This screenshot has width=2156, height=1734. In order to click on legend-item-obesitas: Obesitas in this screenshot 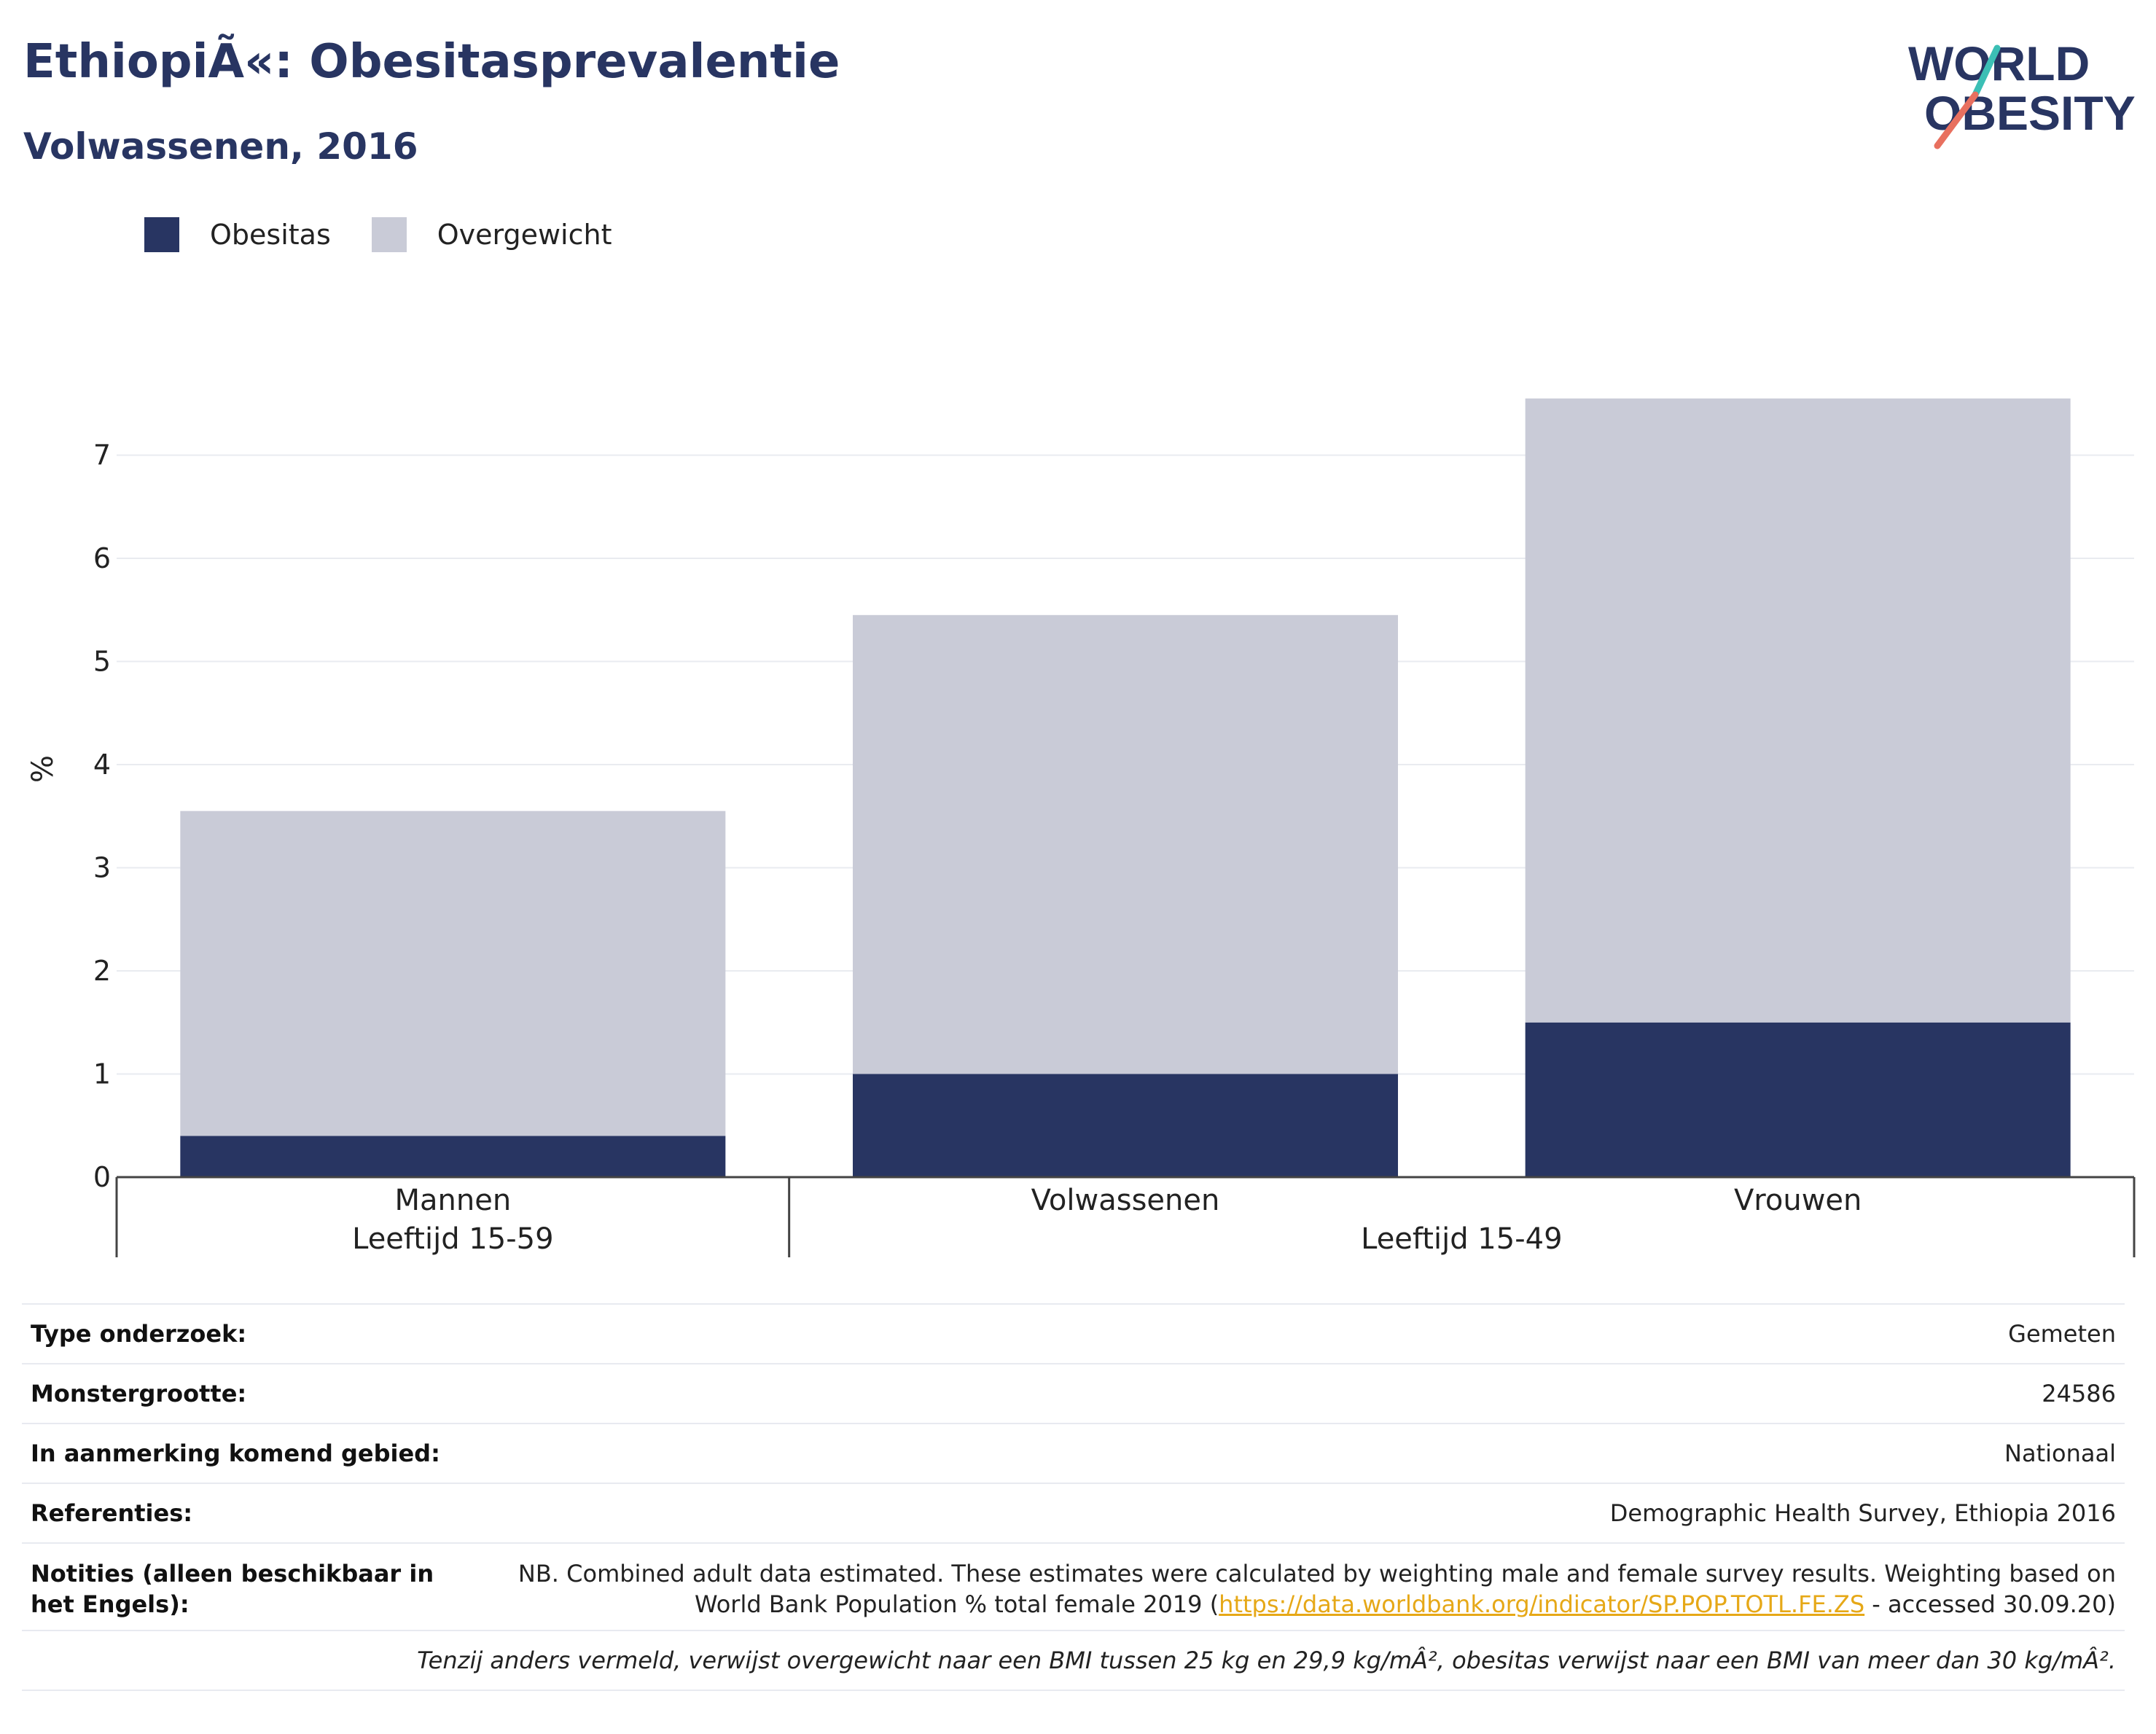, I will do `click(237, 234)`.